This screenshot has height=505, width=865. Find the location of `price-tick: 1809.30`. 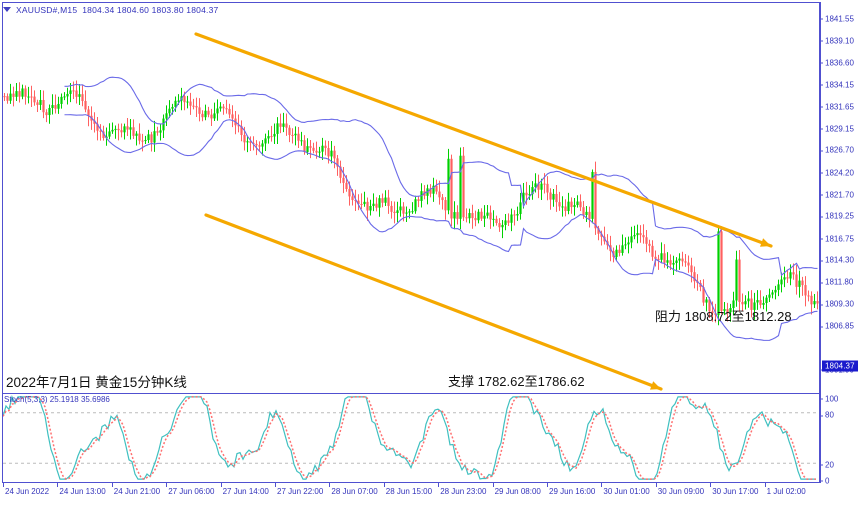

price-tick: 1809.30 is located at coordinates (837, 304).